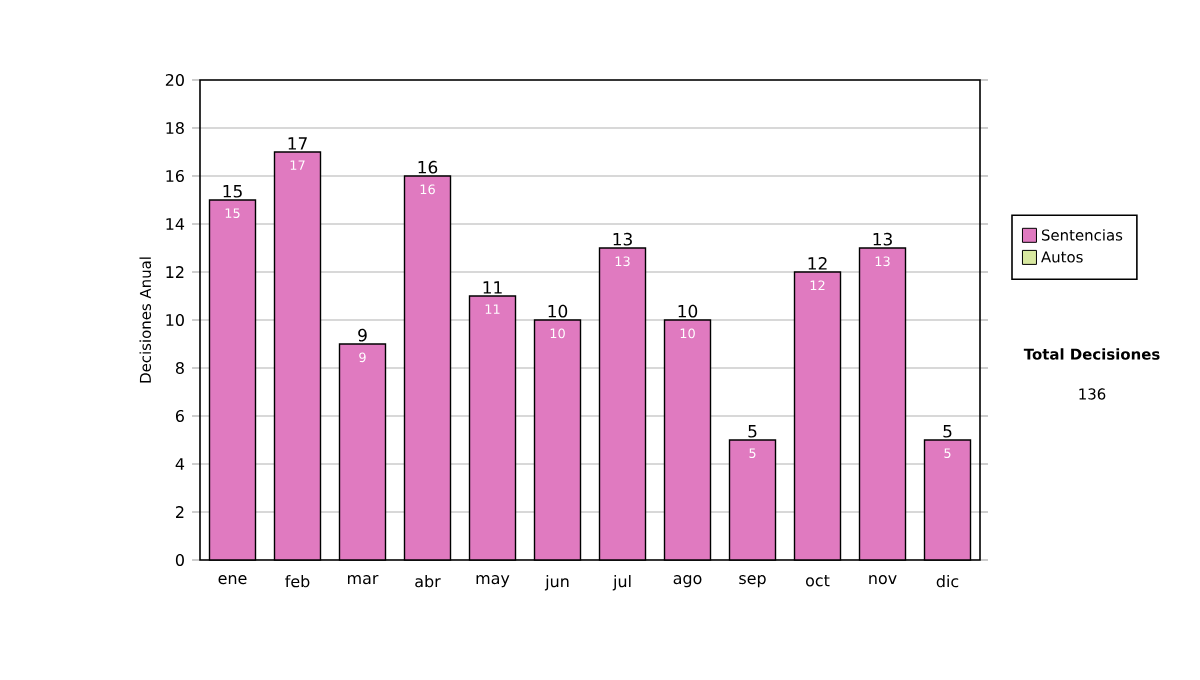 The height and width of the screenshot is (680, 1200). What do you see at coordinates (362, 335) in the screenshot?
I see `total-label: 9` at bounding box center [362, 335].